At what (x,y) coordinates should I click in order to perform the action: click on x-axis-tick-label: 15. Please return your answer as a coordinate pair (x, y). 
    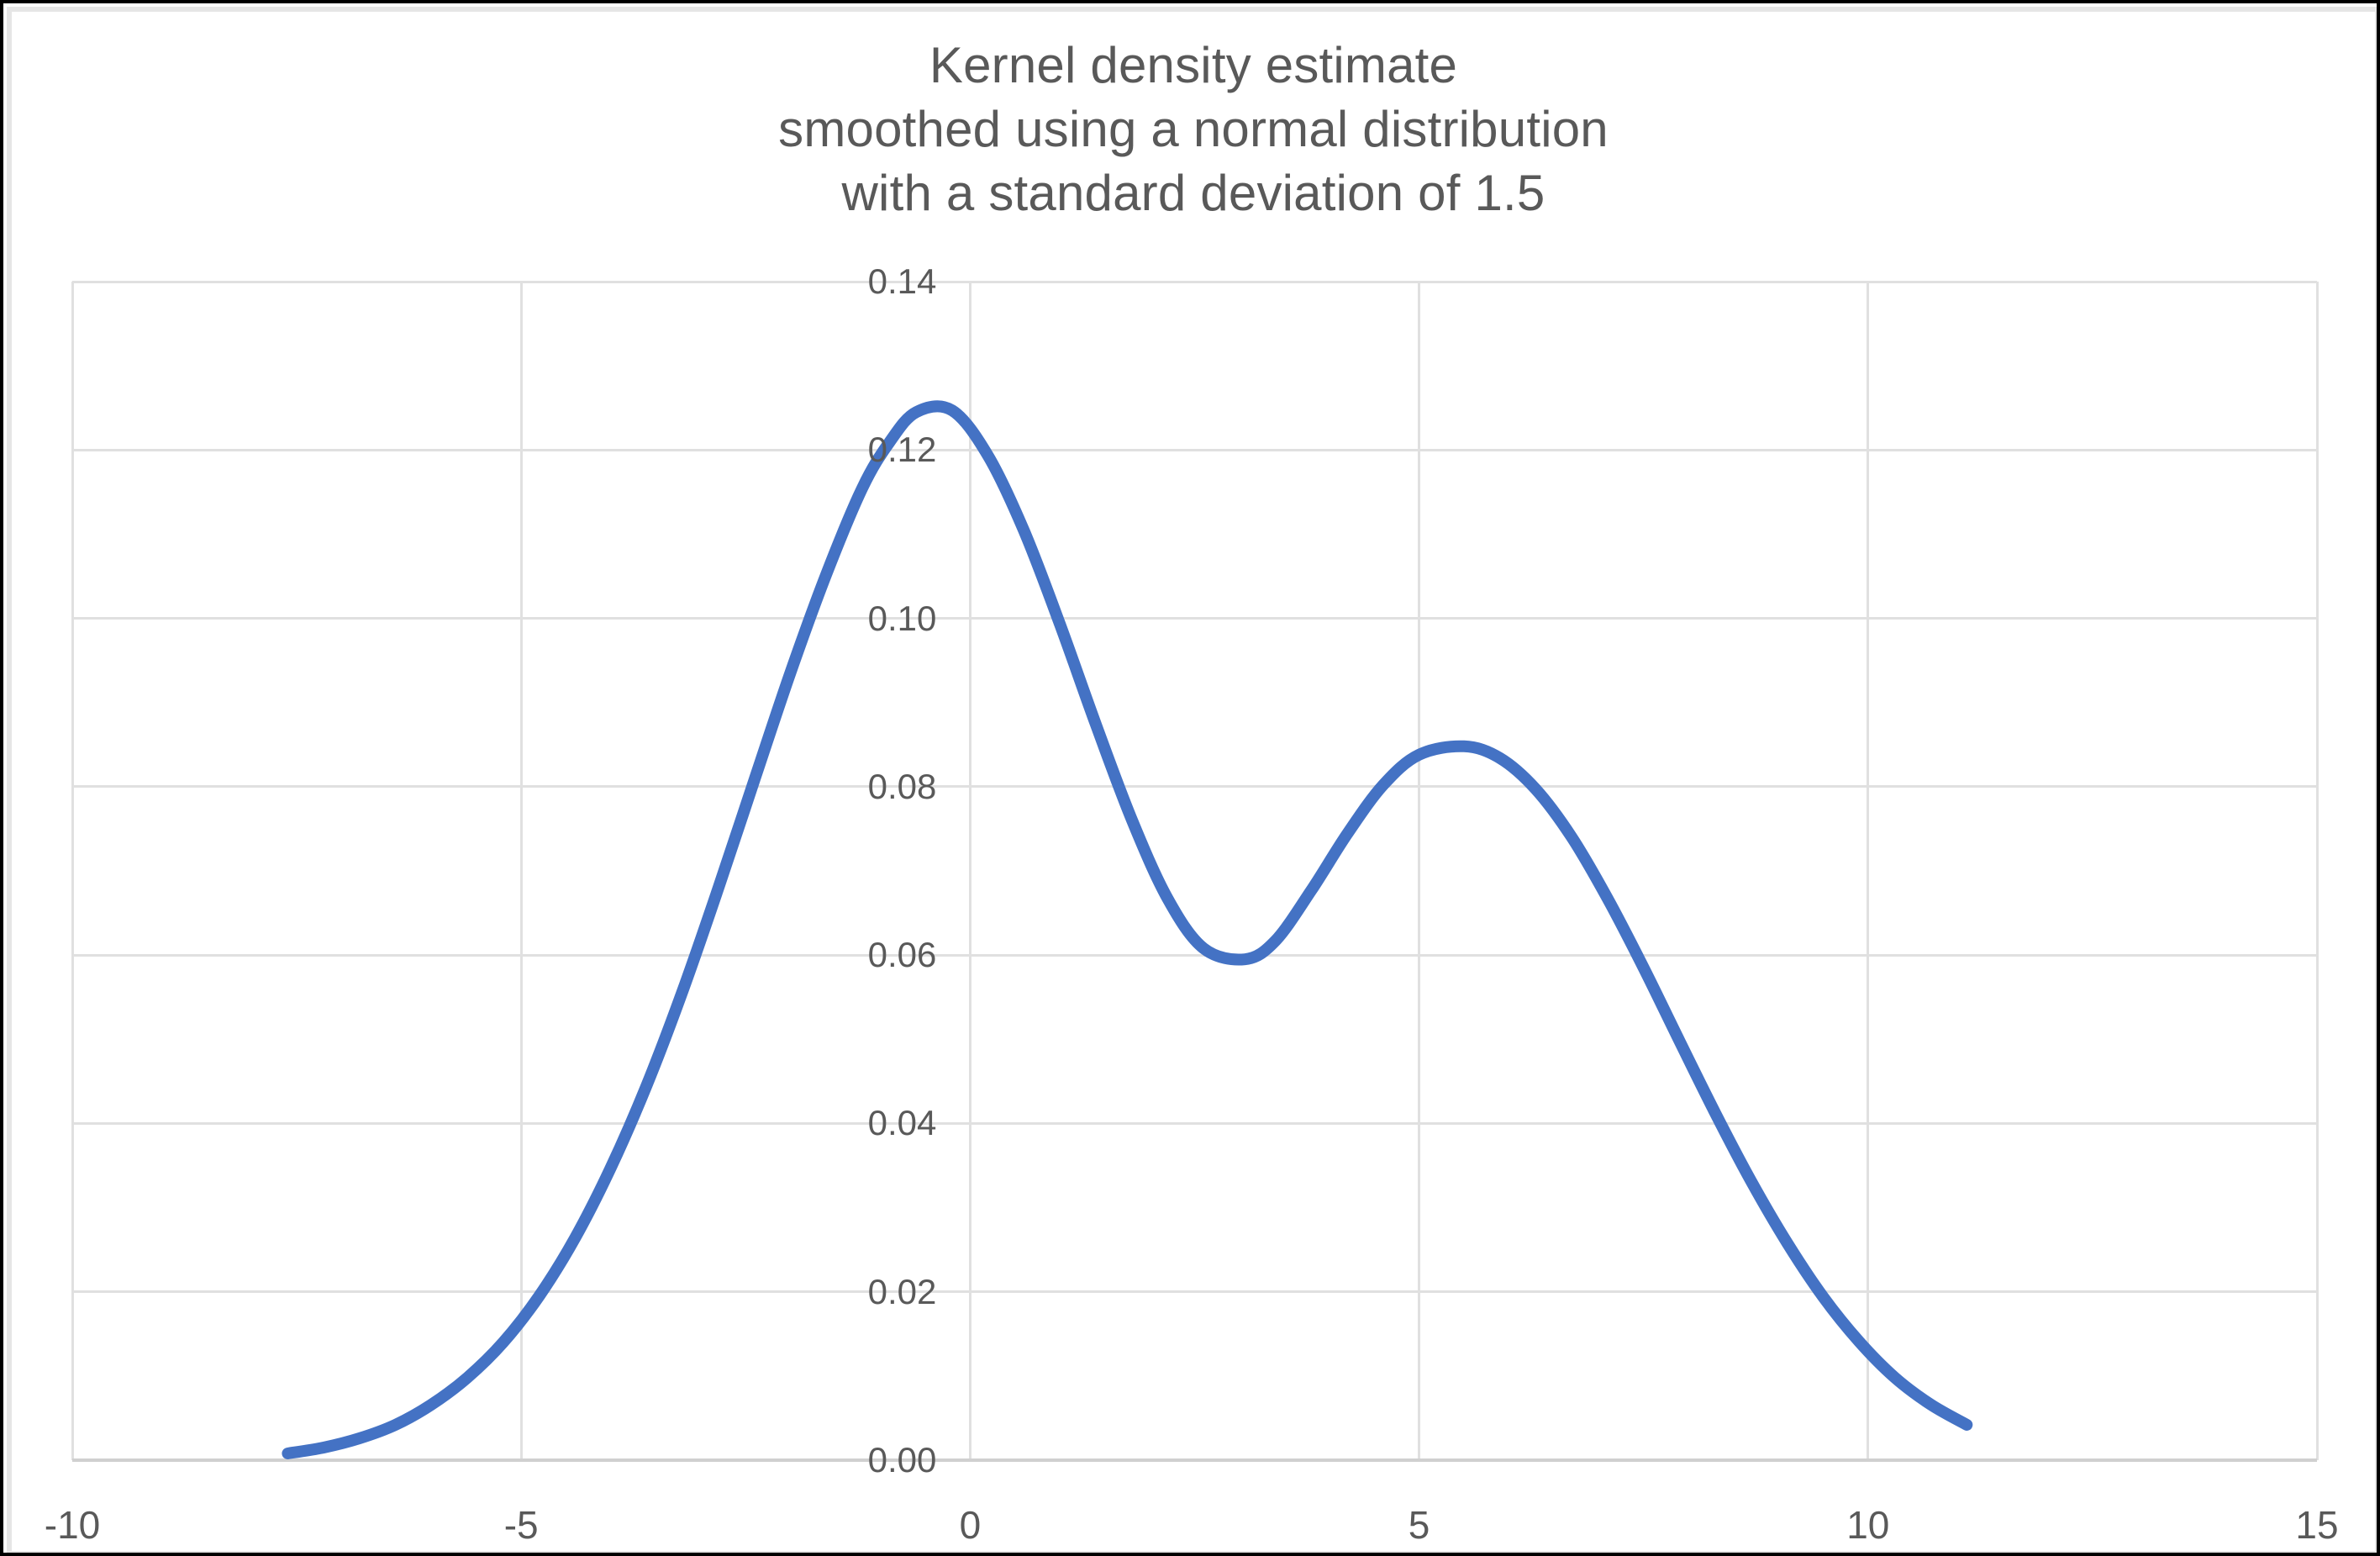
    Looking at the image, I should click on (2317, 1525).